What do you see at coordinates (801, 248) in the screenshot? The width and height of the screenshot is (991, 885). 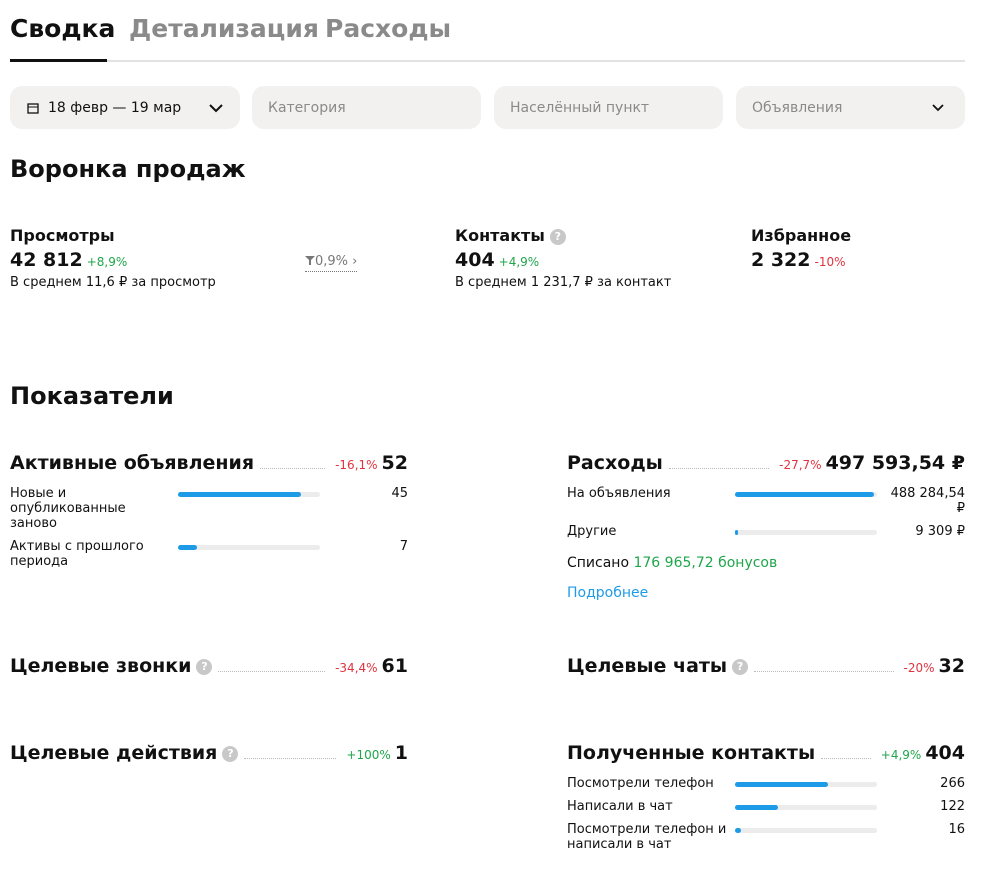 I see `funnel-item: Избранное 2 322 -10%` at bounding box center [801, 248].